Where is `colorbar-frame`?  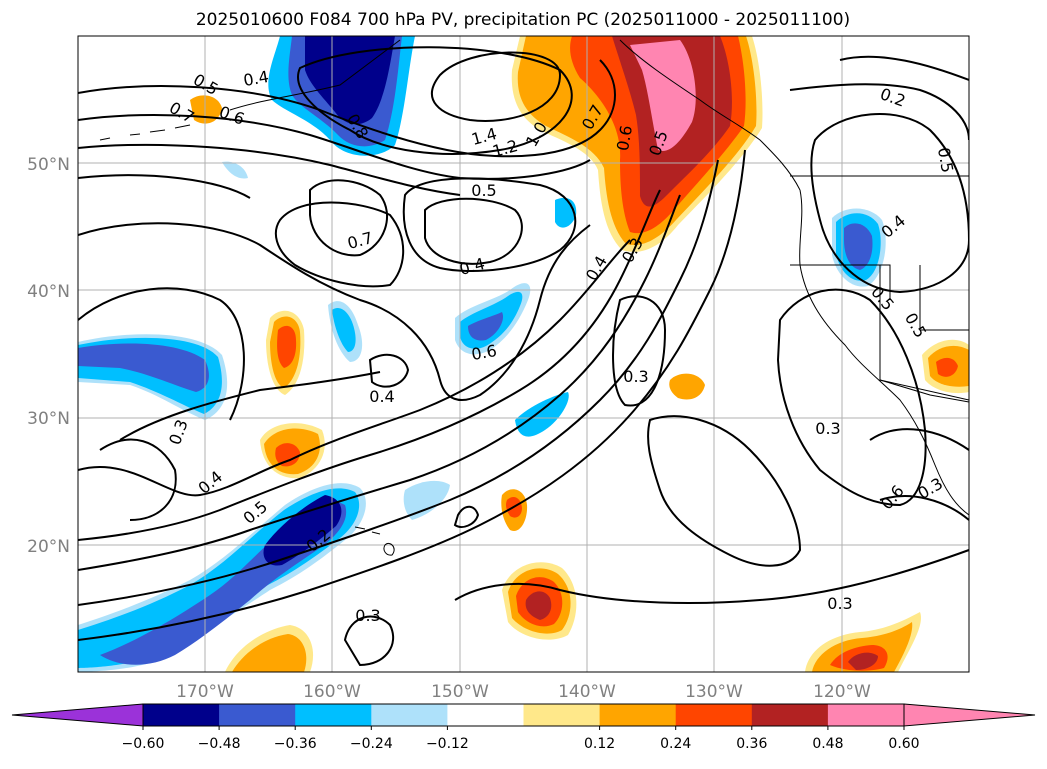 colorbar-frame is located at coordinates (523, 715).